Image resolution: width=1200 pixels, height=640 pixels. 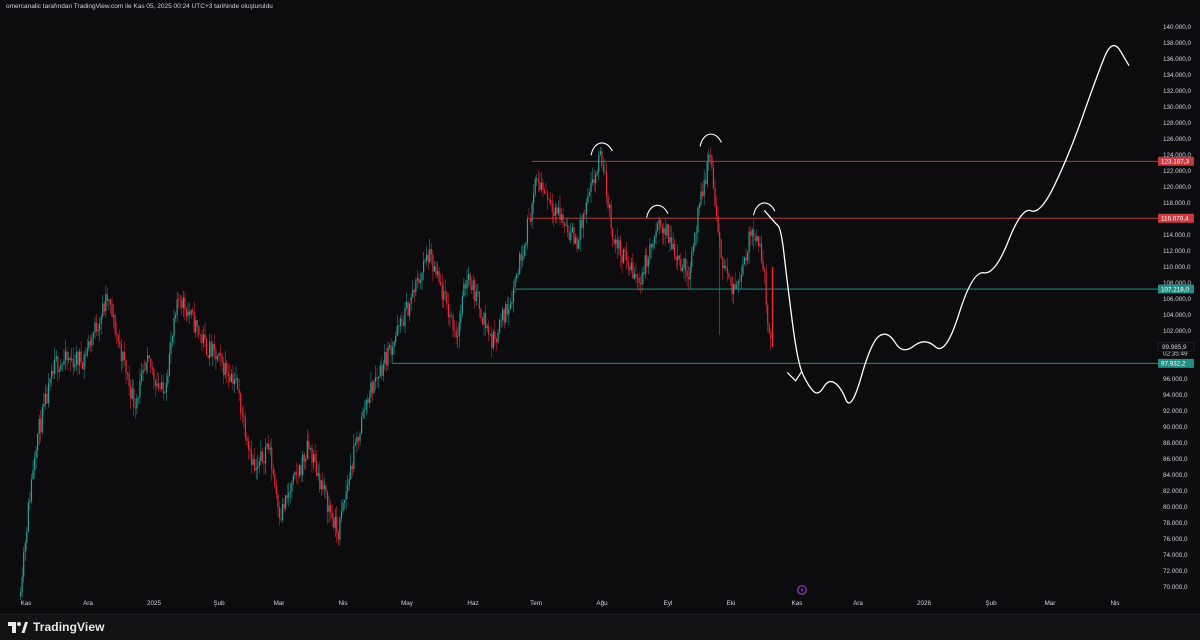 I want to click on time-tick-label: Nis, so click(x=342, y=603).